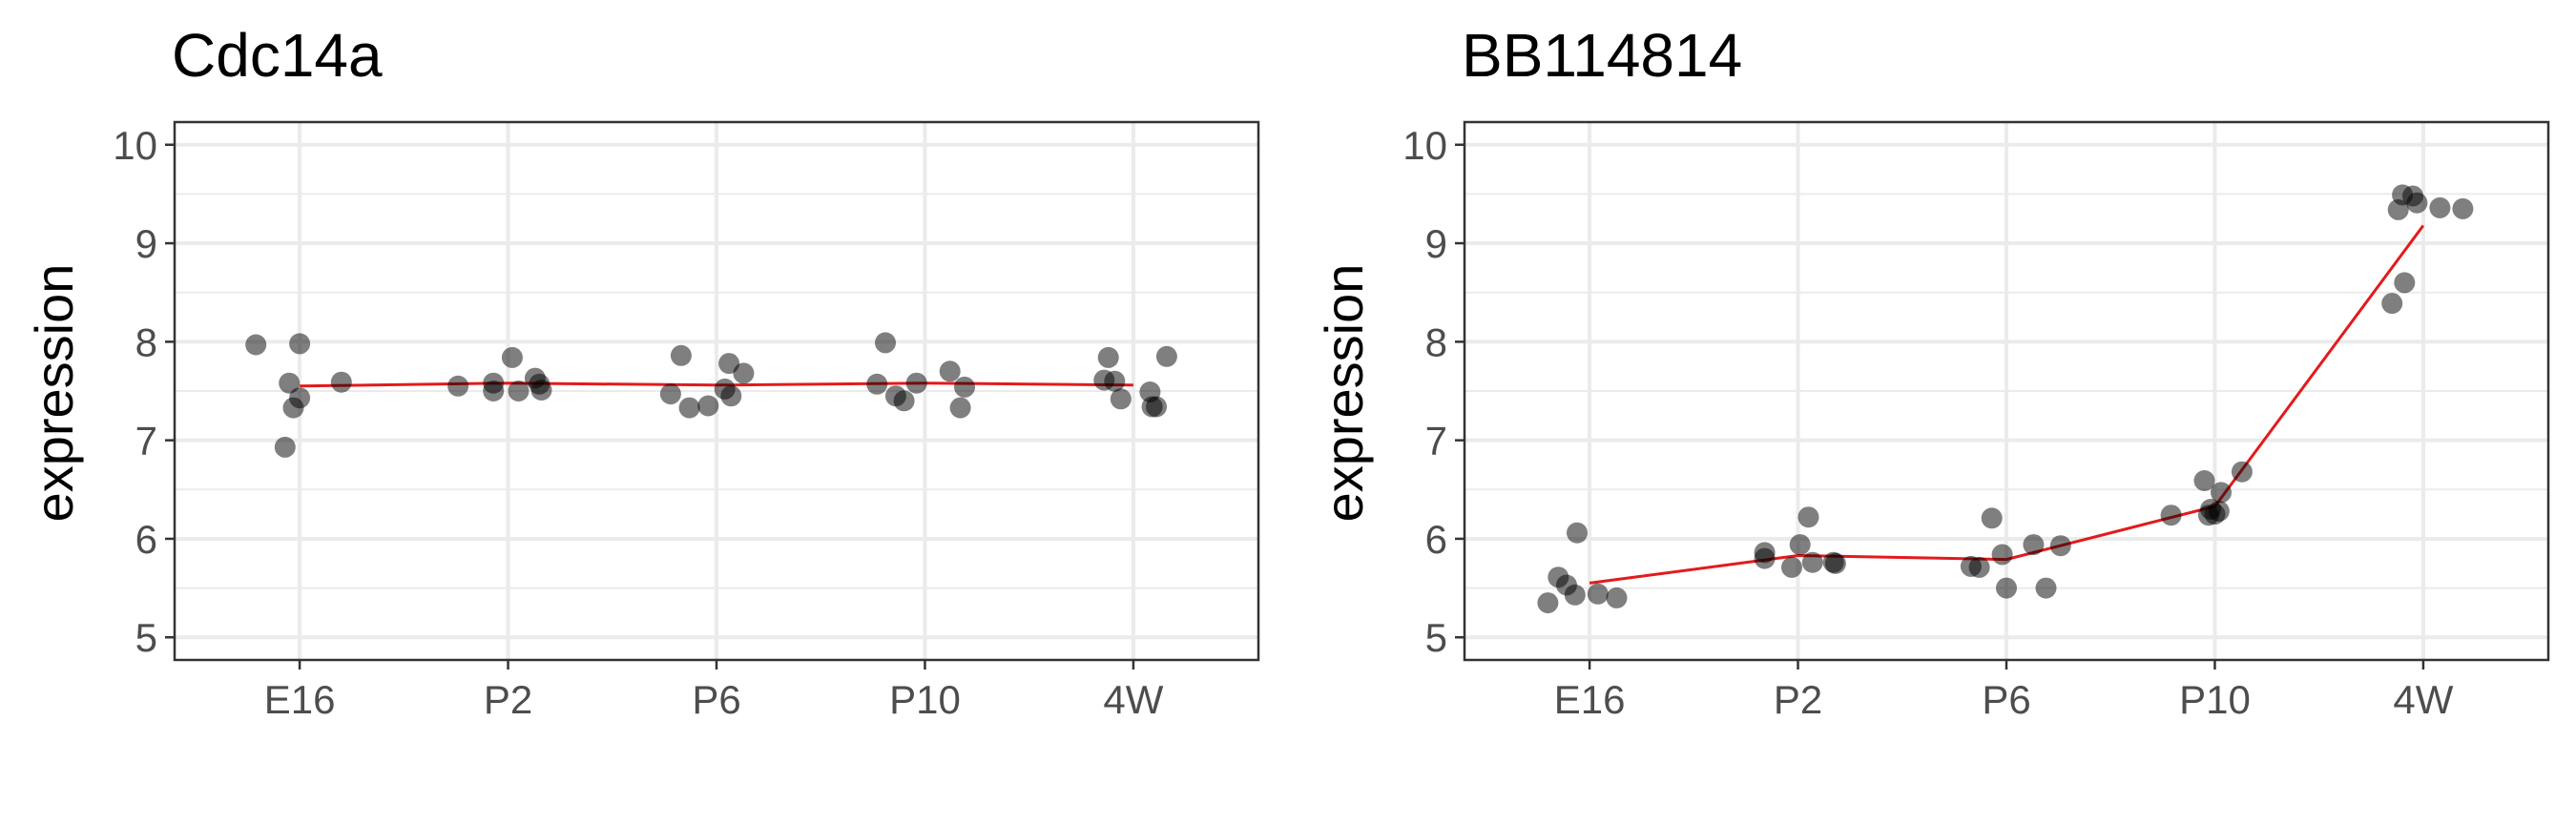  Describe the element at coordinates (277, 55) in the screenshot. I see `chart-title: Cdc14a` at that location.